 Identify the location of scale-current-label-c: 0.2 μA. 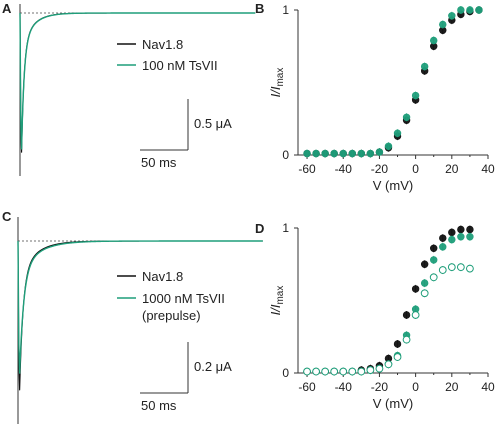
(213, 366).